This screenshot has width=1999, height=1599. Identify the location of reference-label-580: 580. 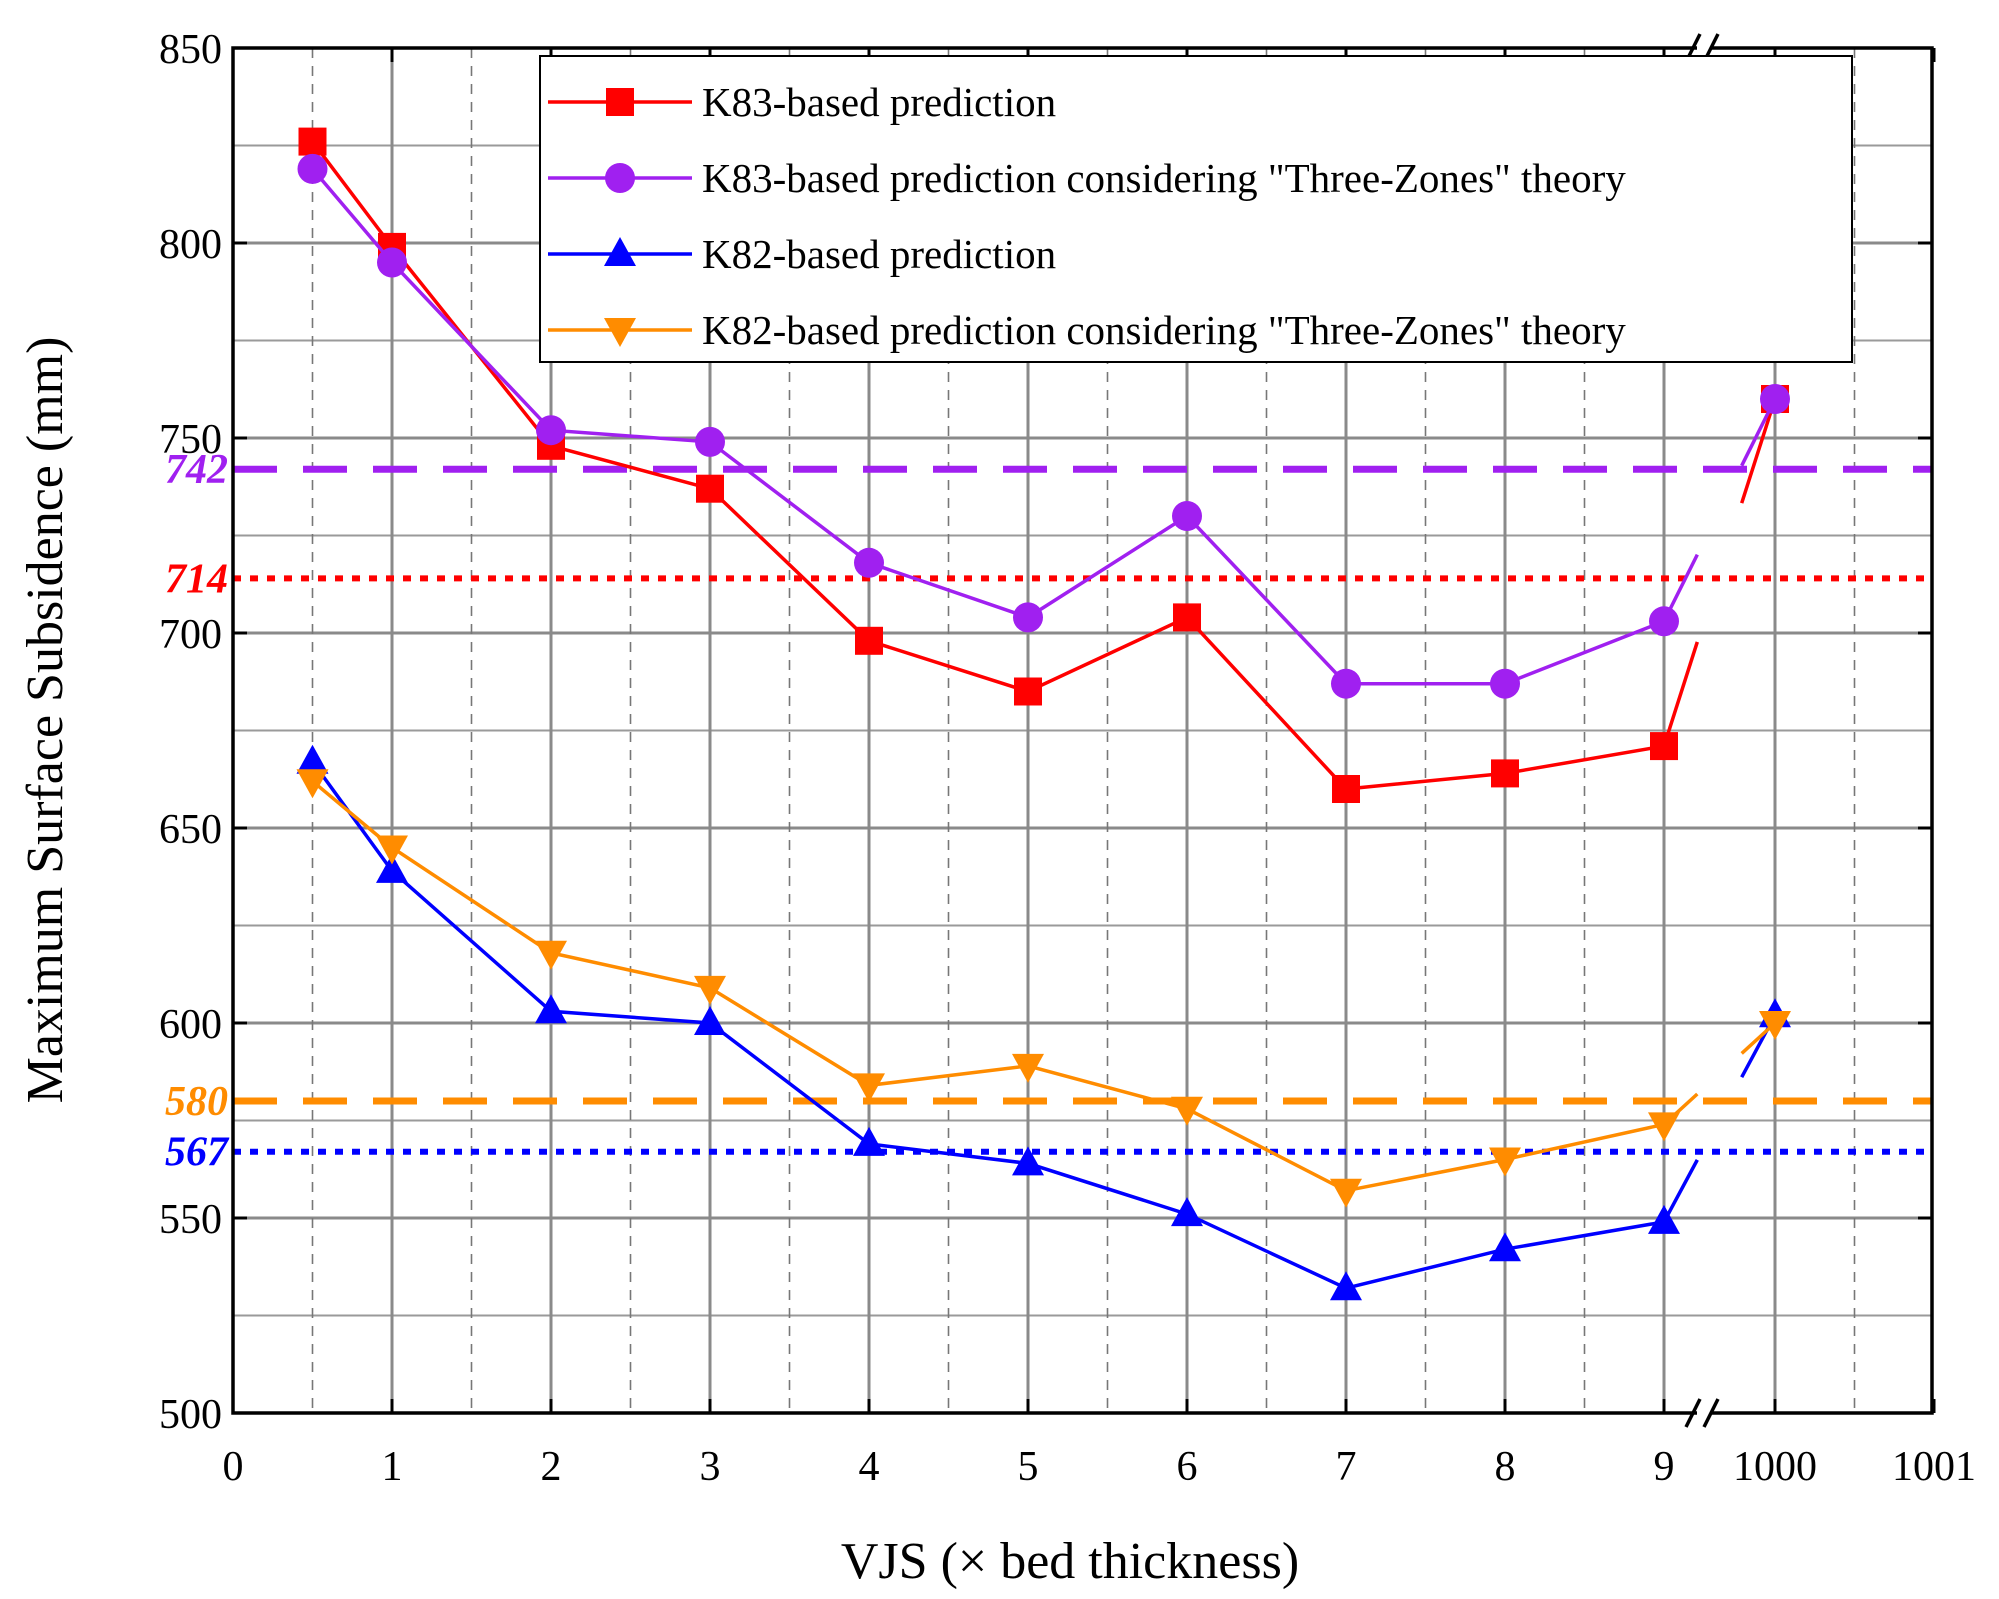
(196, 1102).